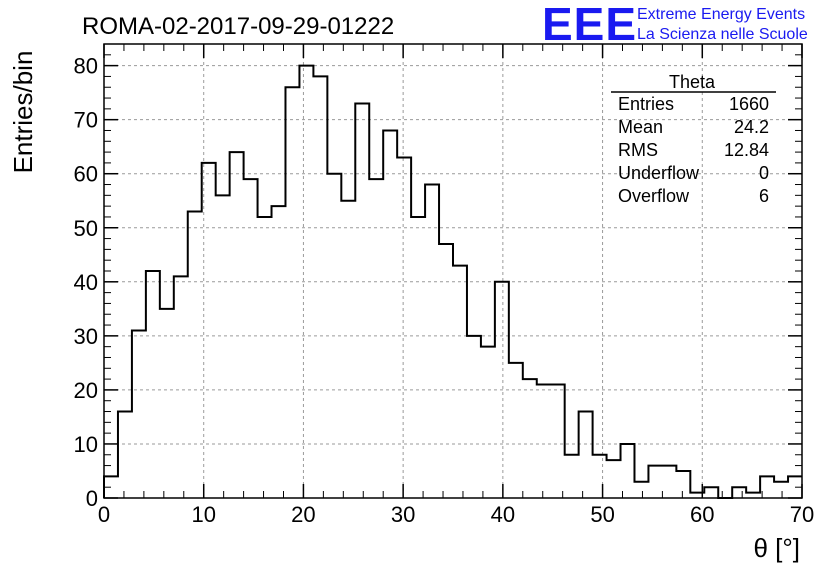  I want to click on y-tick-label: 60, so click(86, 174).